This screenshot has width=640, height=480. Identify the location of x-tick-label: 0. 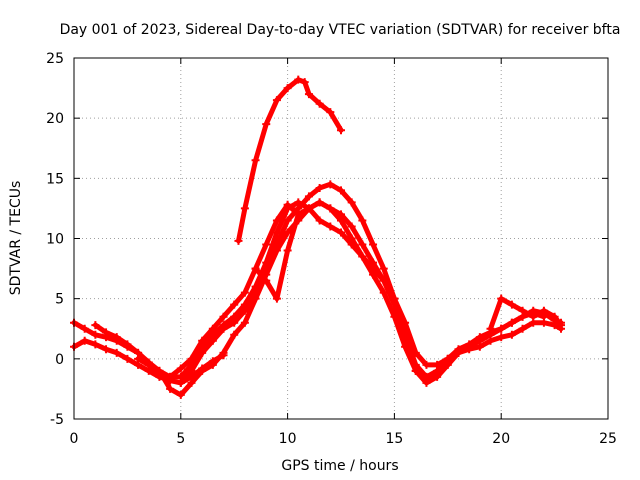
(74, 439).